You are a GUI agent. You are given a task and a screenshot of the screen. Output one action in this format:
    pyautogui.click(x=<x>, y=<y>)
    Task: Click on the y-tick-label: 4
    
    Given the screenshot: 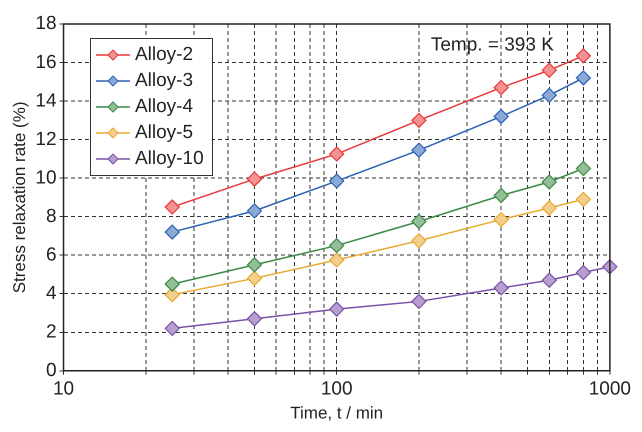 What is the action you would take?
    pyautogui.click(x=51, y=293)
    